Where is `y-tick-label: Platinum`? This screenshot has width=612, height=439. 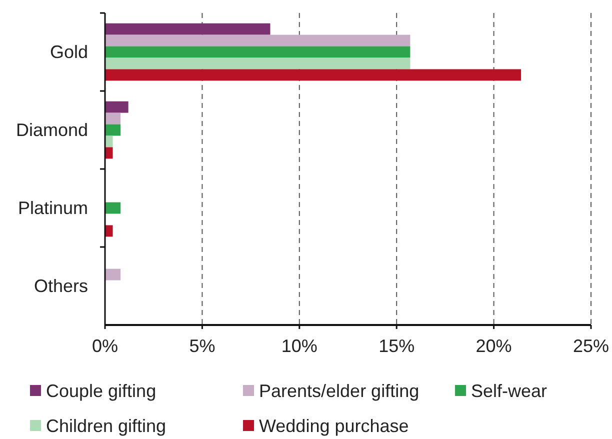
y-tick-label: Platinum is located at coordinates (53, 208).